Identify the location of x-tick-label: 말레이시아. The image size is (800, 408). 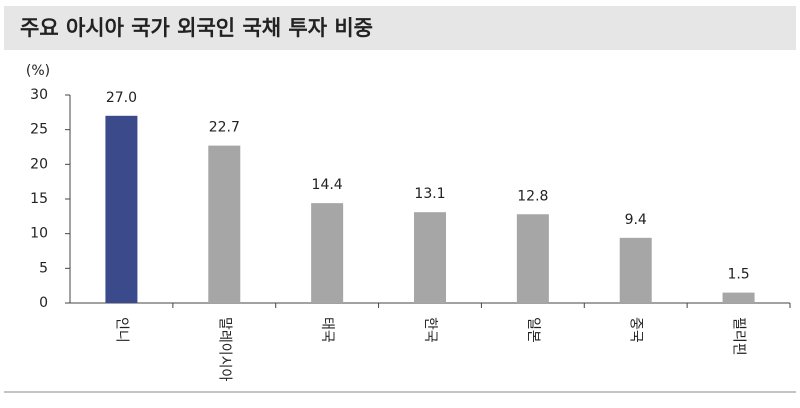
(224, 349).